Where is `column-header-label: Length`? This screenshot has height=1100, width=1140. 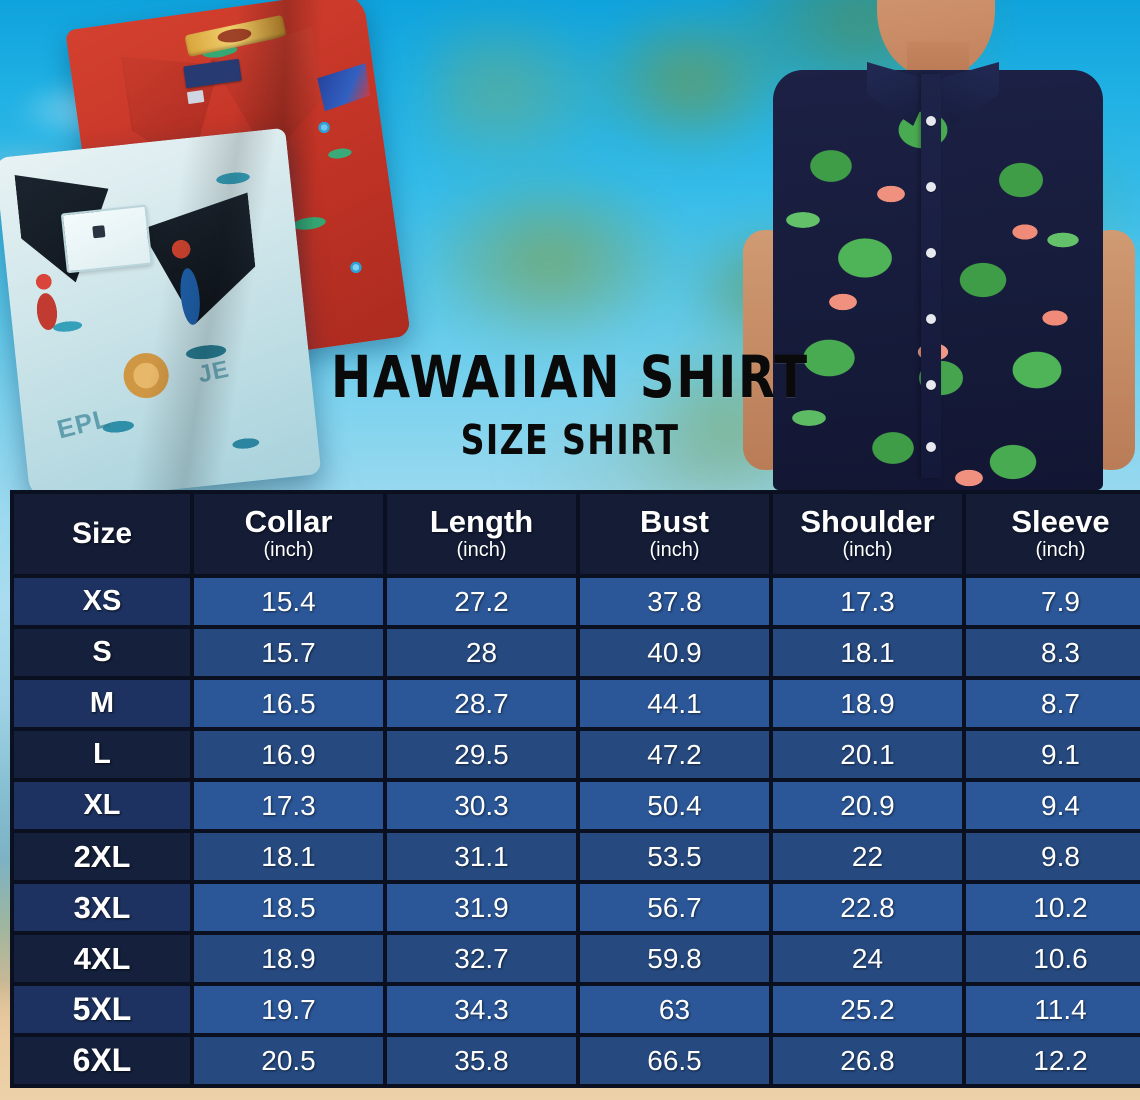 column-header-label: Length is located at coordinates (481, 521).